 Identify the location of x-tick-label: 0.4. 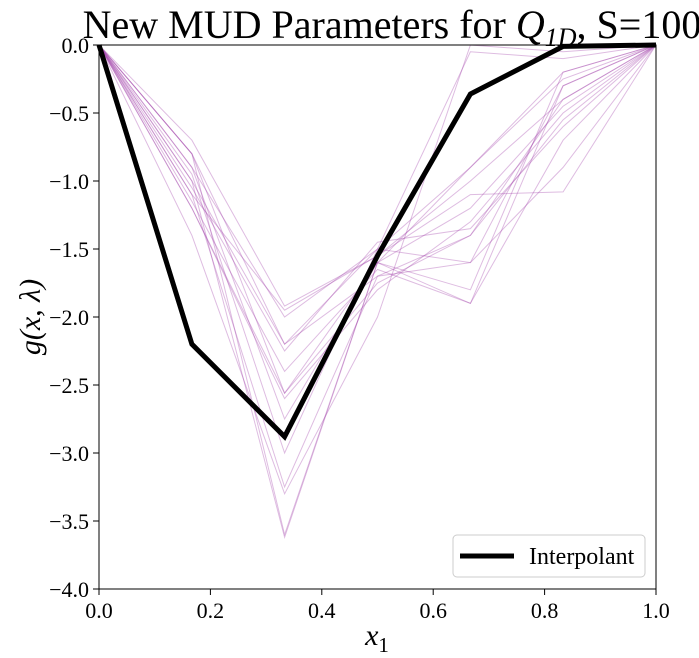
(322, 610).